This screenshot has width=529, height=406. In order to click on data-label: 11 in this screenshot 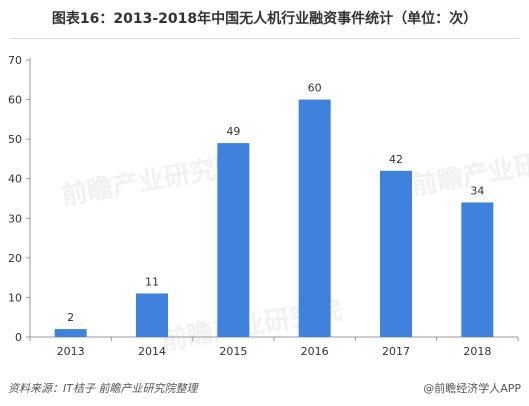, I will do `click(152, 281)`.